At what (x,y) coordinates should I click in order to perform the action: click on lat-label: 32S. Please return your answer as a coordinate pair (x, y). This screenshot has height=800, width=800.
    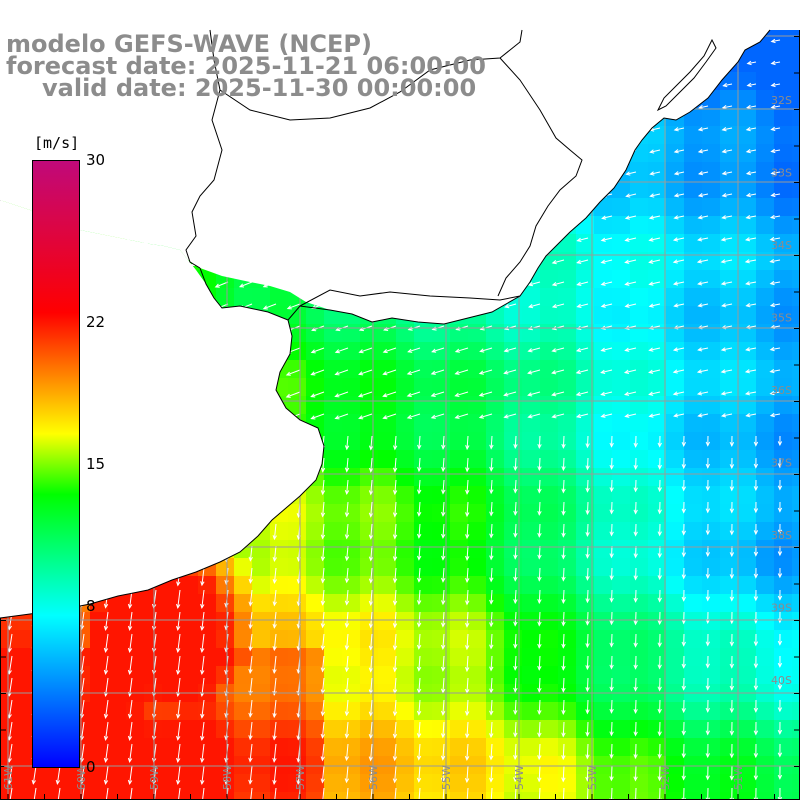
    Looking at the image, I should click on (781, 100).